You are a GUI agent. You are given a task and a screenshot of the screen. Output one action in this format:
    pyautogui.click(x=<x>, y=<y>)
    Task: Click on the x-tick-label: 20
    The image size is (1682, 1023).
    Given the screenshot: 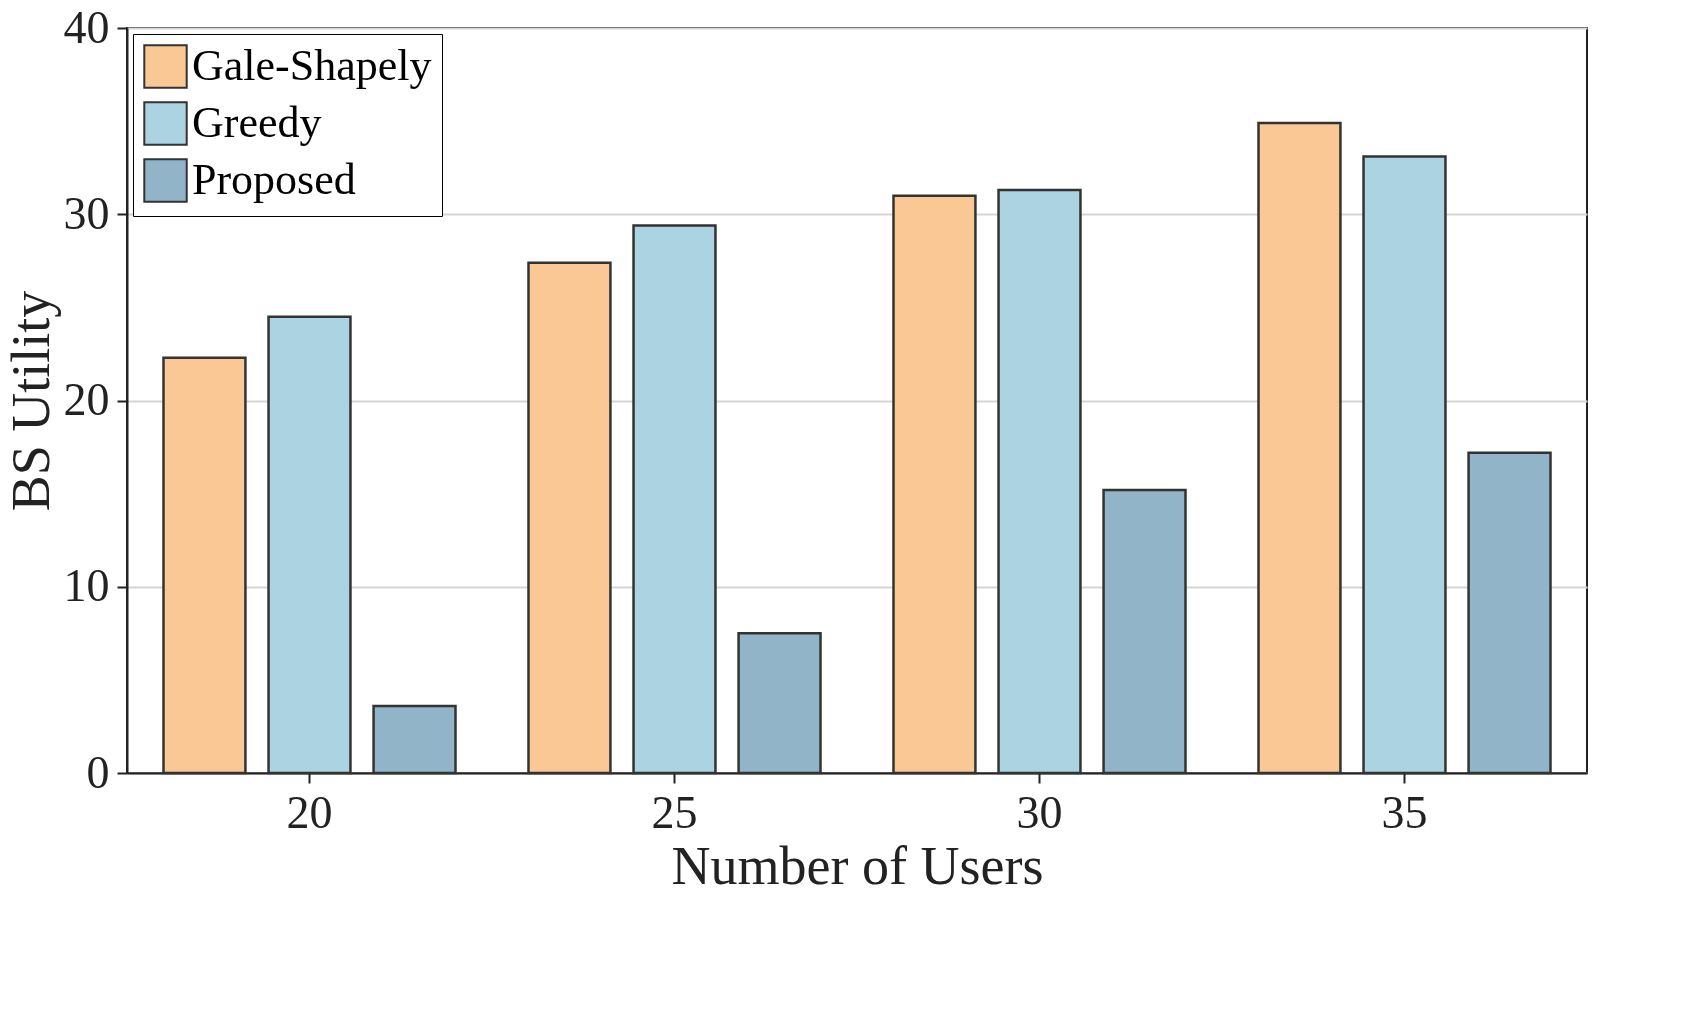 What is the action you would take?
    pyautogui.click(x=309, y=812)
    